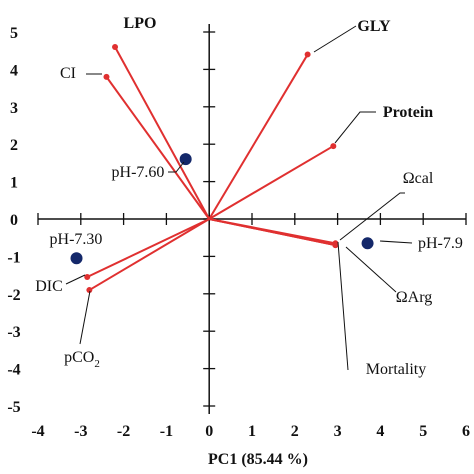 Image resolution: width=474 pixels, height=474 pixels. What do you see at coordinates (138, 172) in the screenshot?
I see `score-label-ph760: pH-7.60` at bounding box center [138, 172].